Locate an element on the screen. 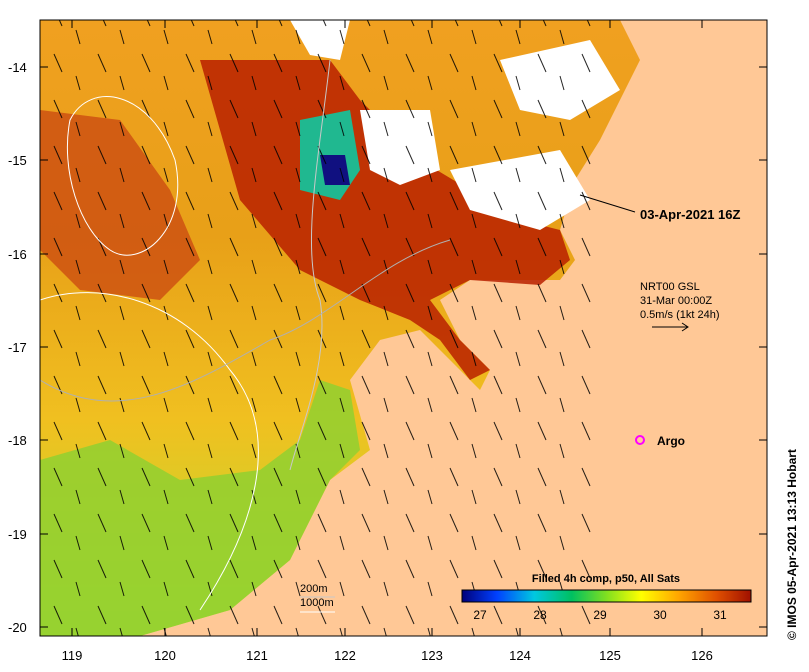 The image size is (809, 672). lon-tick-label: 122 is located at coordinates (345, 655).